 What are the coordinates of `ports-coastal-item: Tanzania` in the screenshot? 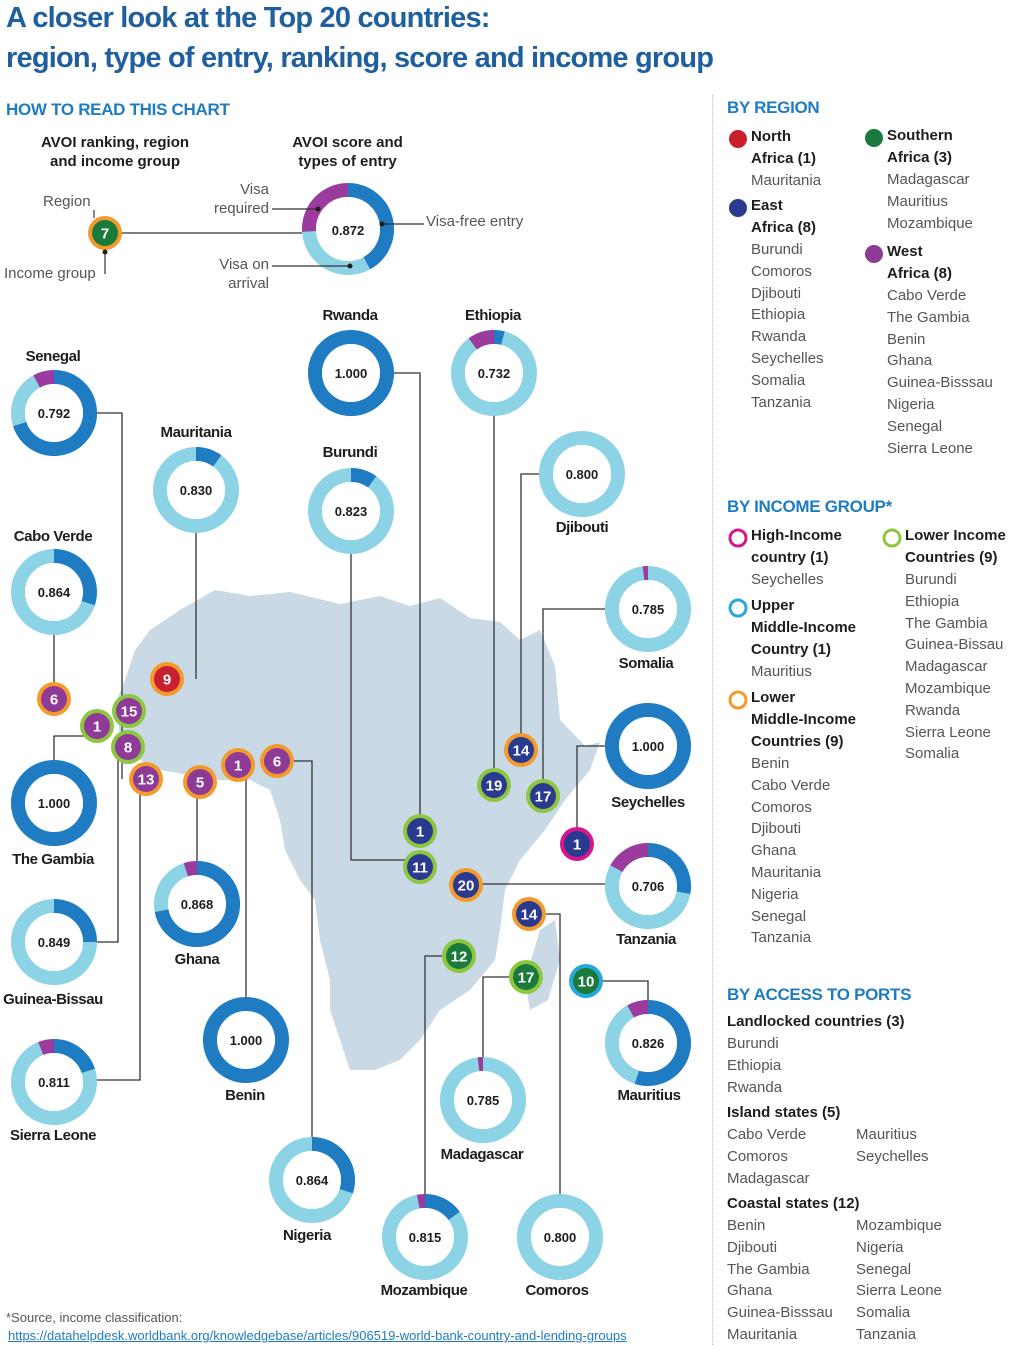 It's located at (886, 1334).